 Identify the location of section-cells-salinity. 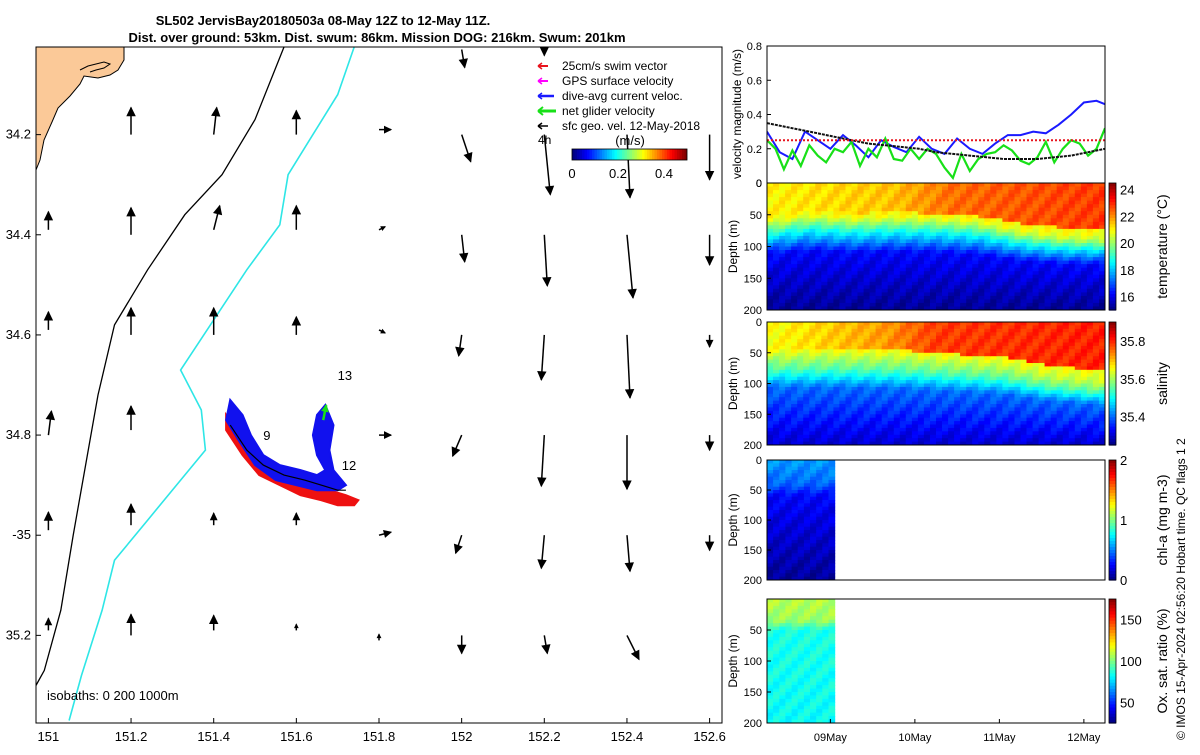
(936, 384).